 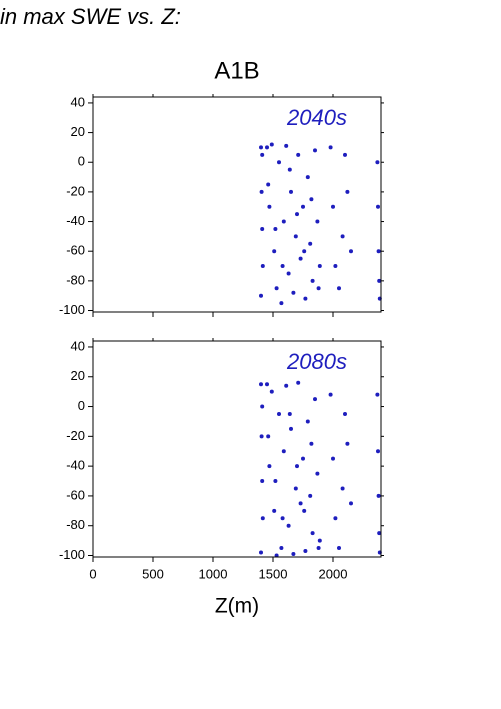 What do you see at coordinates (75, 524) in the screenshot?
I see `y-tick-label: -80` at bounding box center [75, 524].